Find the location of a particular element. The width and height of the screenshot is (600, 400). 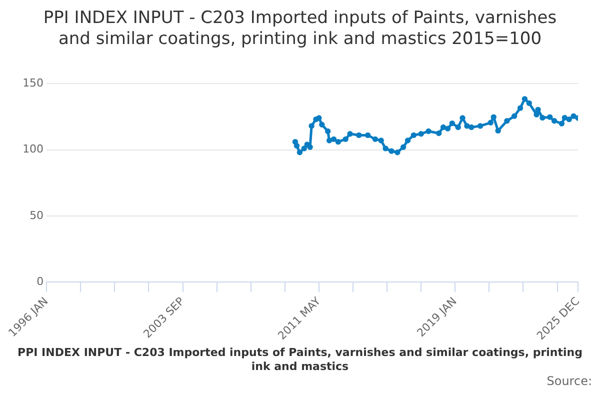

y-tick-label: 150 is located at coordinates (33, 83).